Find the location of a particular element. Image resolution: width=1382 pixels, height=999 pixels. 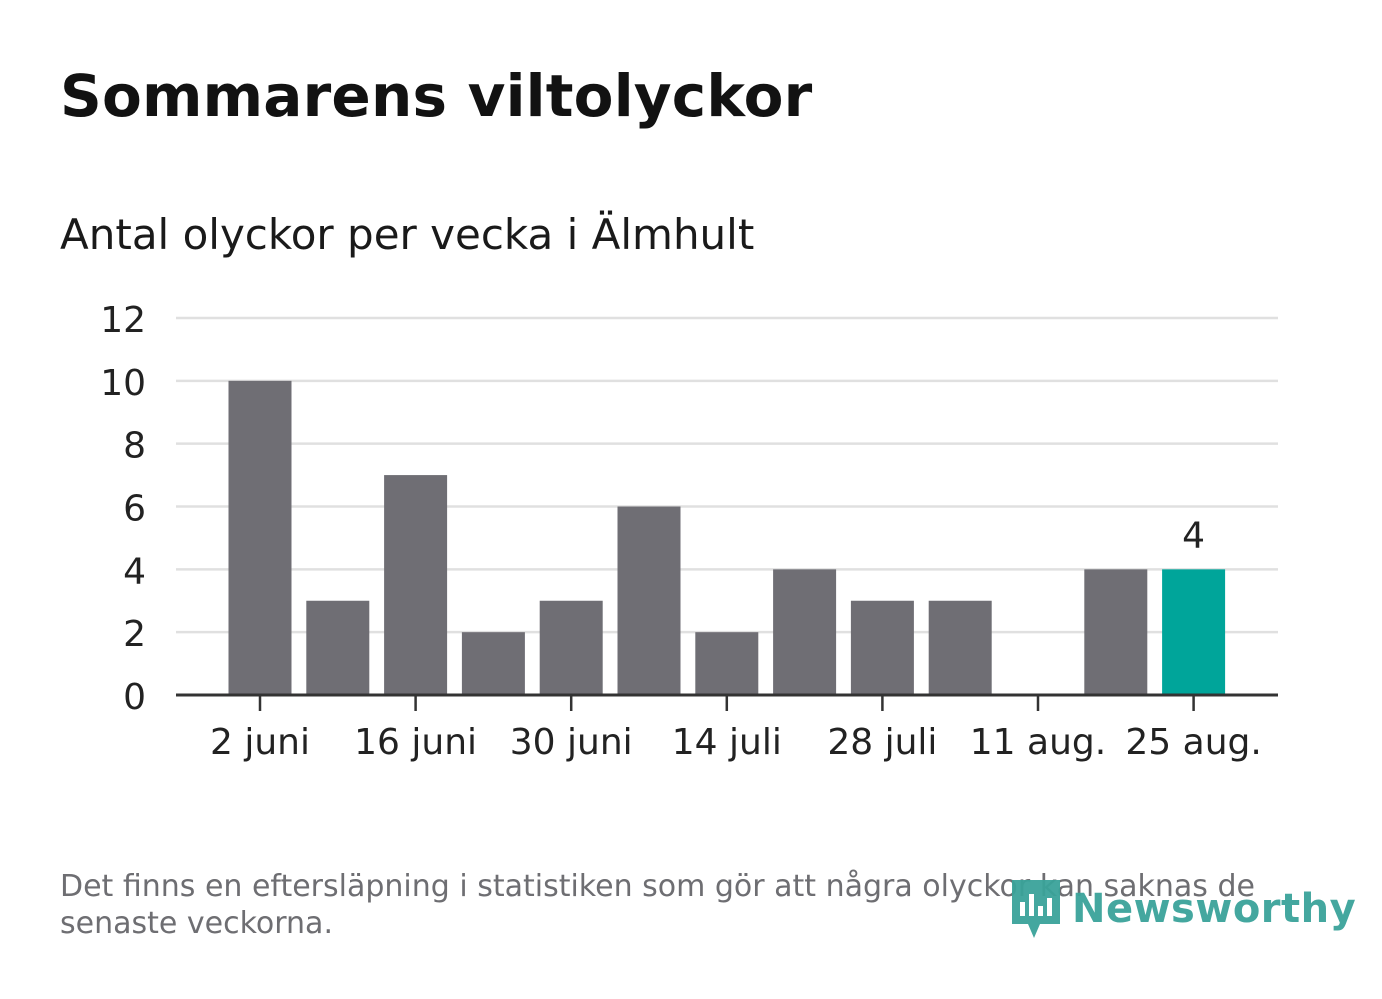

chart-title: Sommarens viltolyckor is located at coordinates (436, 96).